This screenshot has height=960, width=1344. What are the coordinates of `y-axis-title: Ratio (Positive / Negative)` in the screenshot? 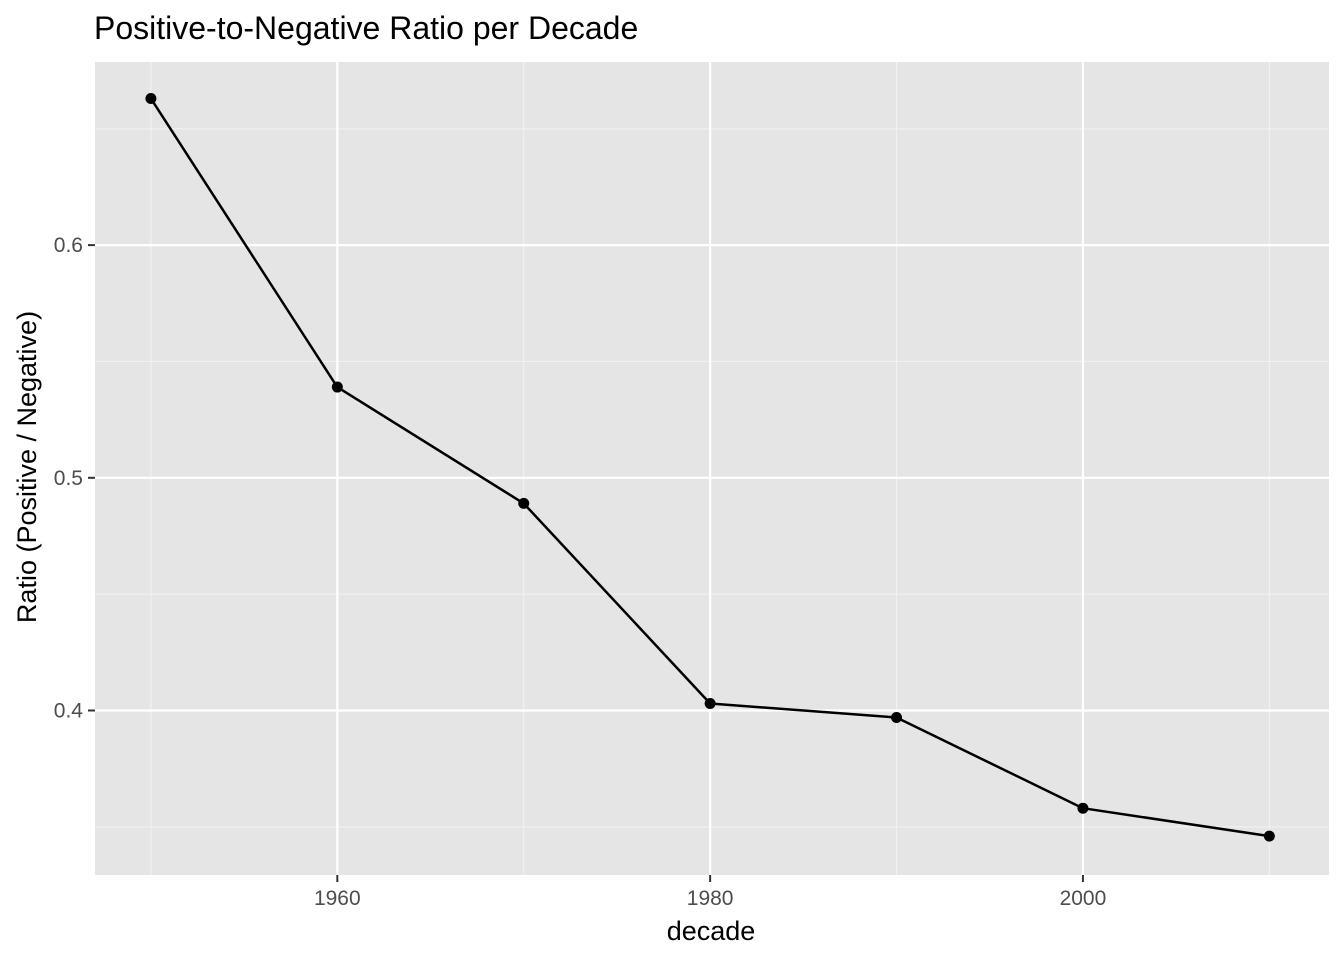 It's located at (27, 467).